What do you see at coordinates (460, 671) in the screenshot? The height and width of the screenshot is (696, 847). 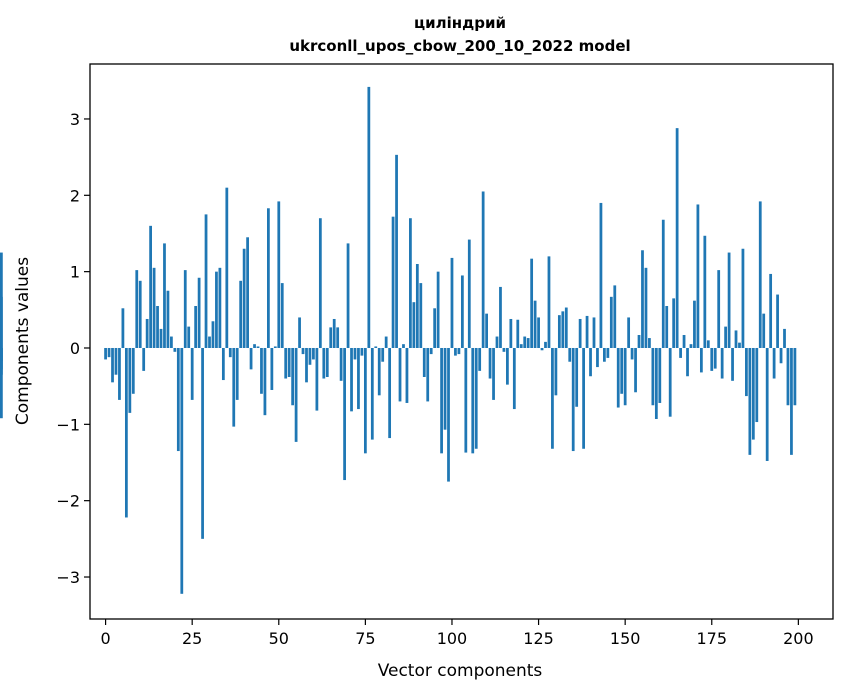 I see `x-axis-label: Vector components` at bounding box center [460, 671].